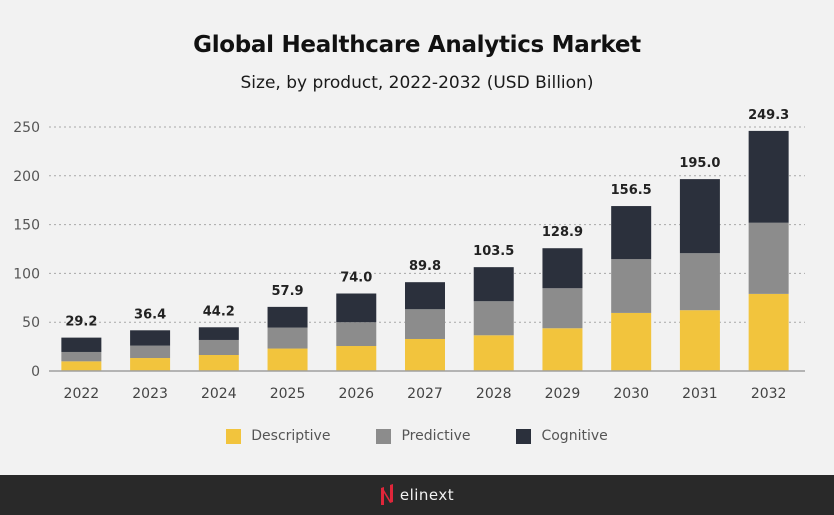 The height and width of the screenshot is (515, 834). Describe the element at coordinates (494, 394) in the screenshot. I see `x-tick-label: 2028` at that location.